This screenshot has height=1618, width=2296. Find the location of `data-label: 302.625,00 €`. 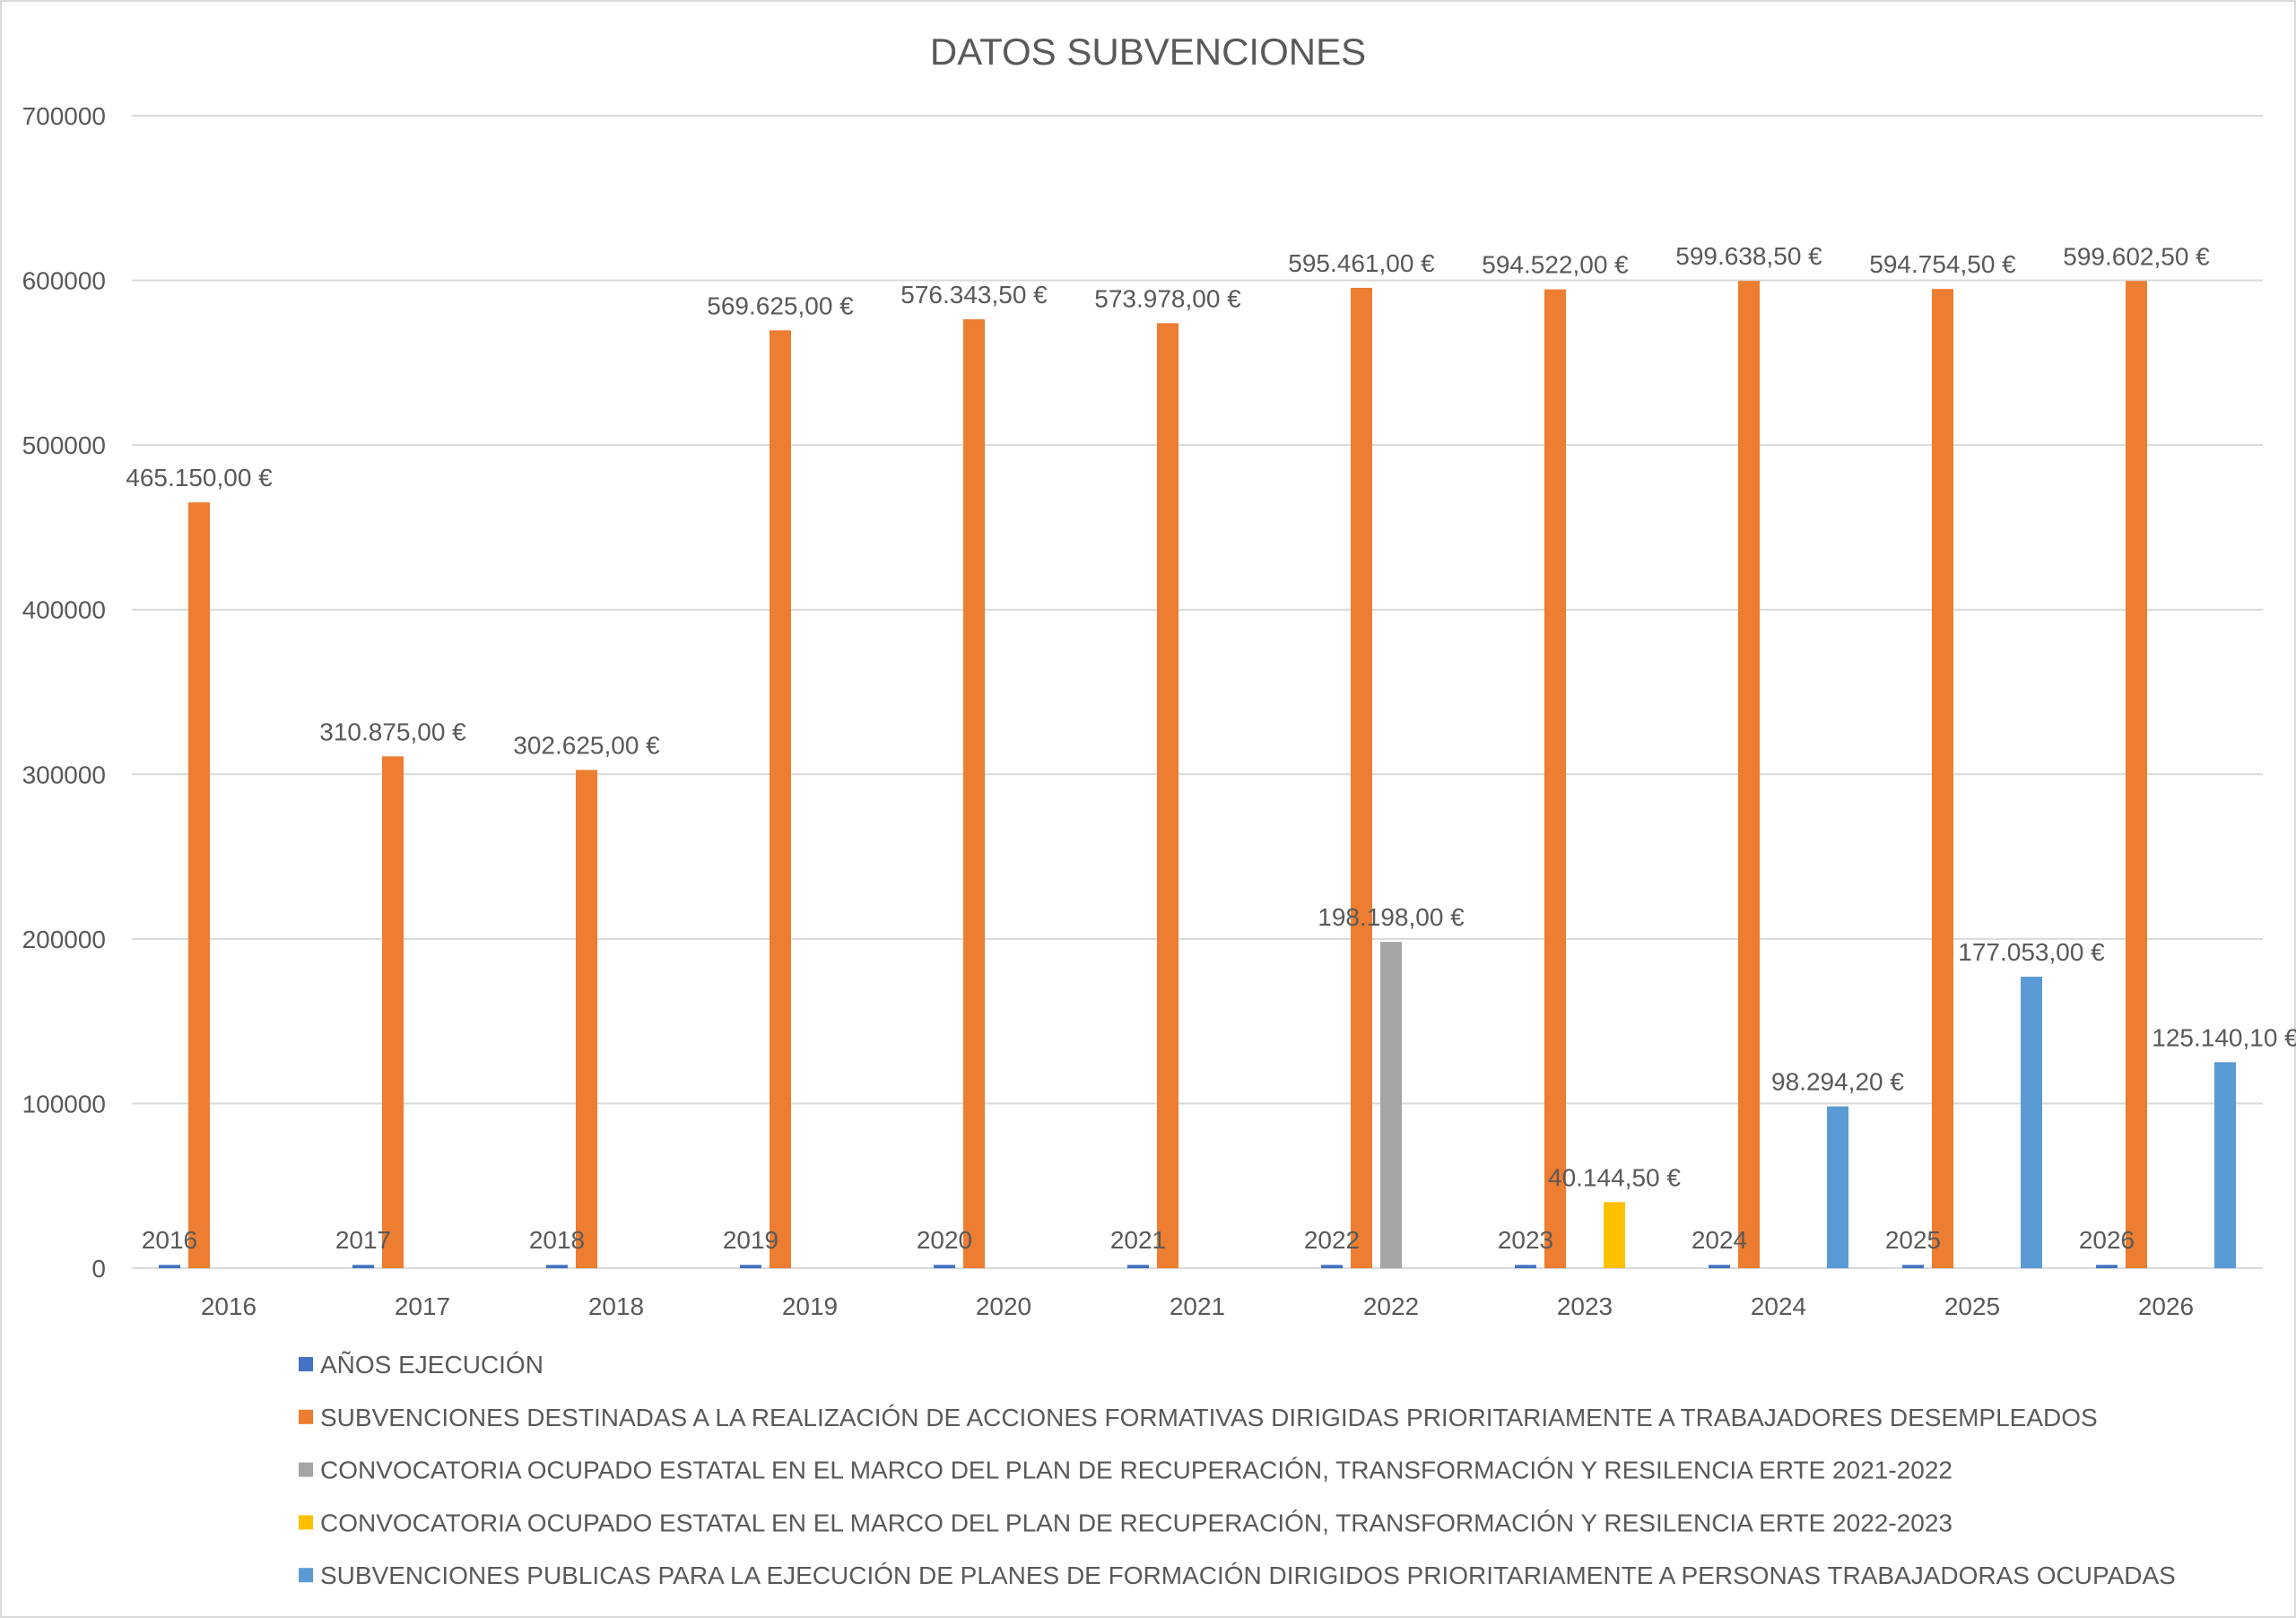

data-label: 302.625,00 € is located at coordinates (586, 745).